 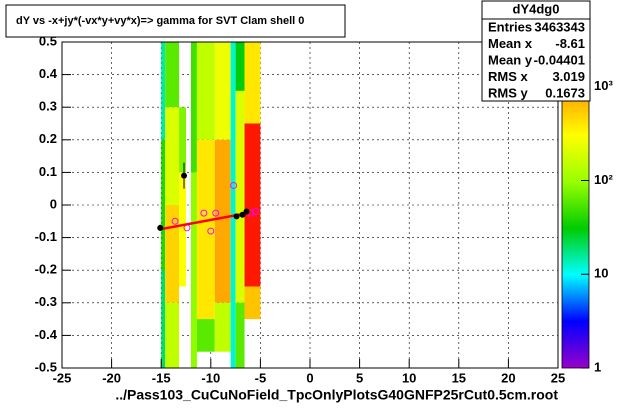 I want to click on stats-value: 3463343, so click(x=559, y=26).